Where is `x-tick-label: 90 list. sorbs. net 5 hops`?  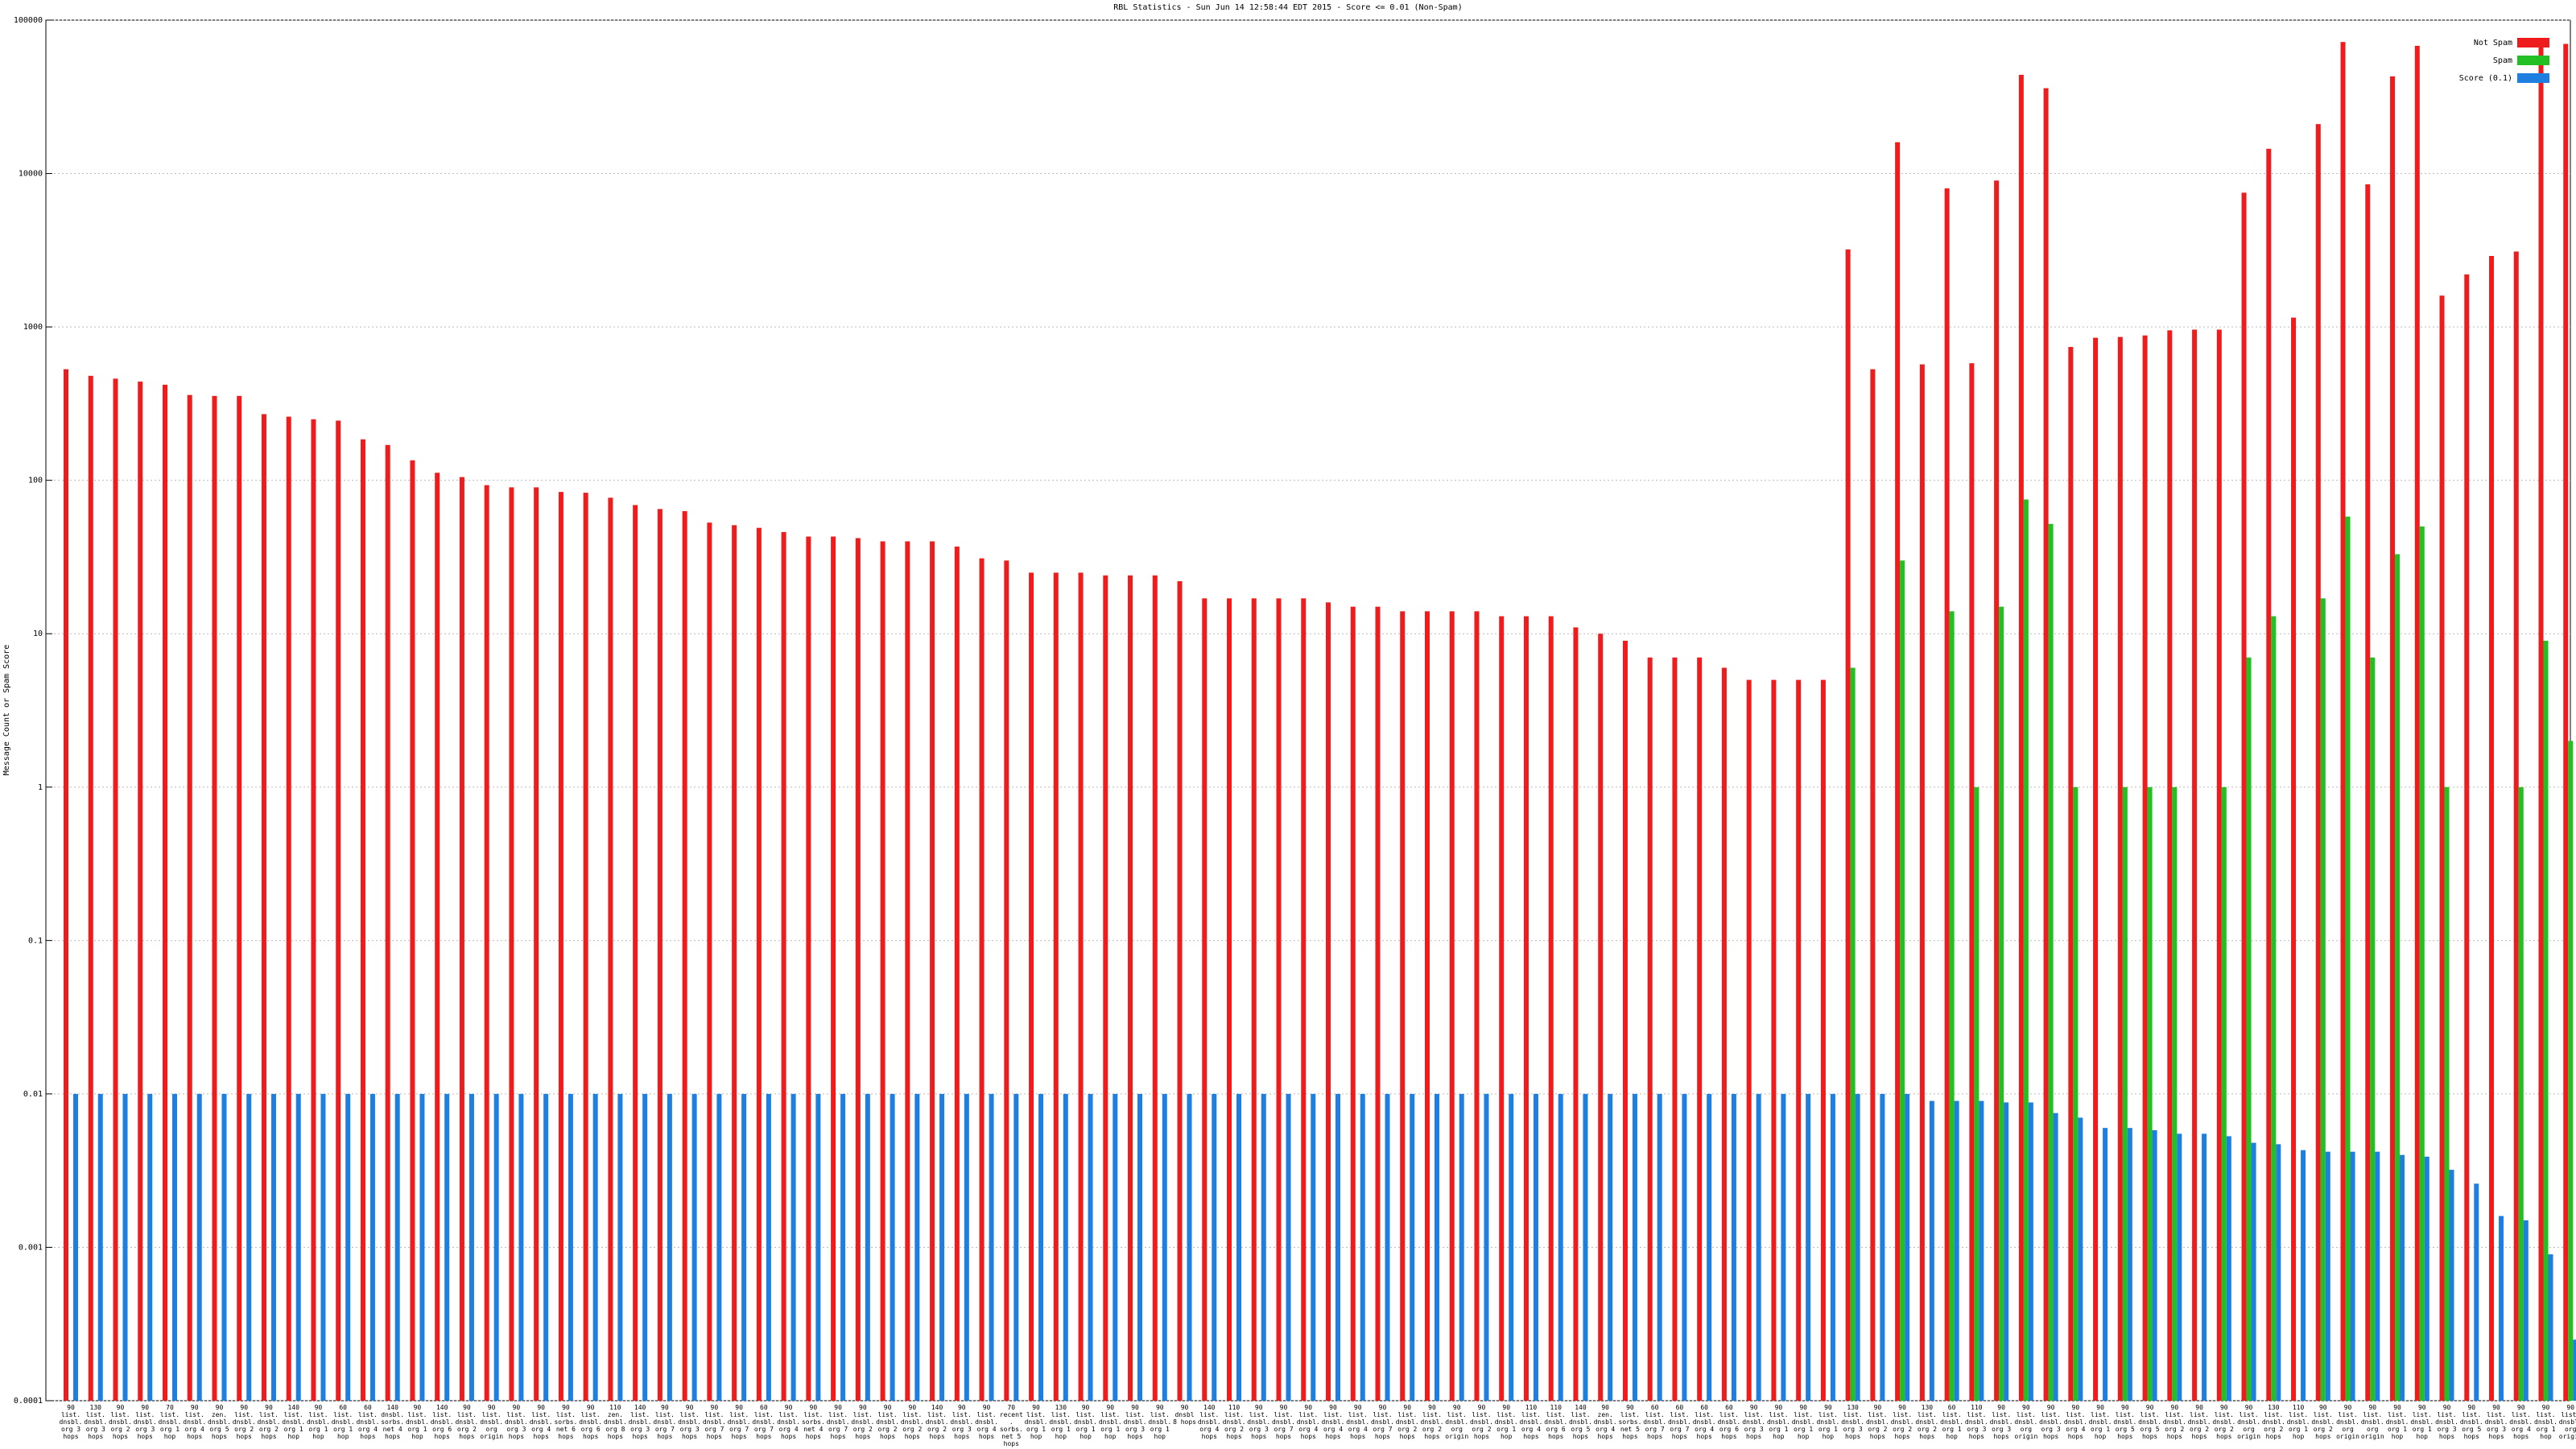 x-tick-label: 90 list. sorbs. net 5 hops is located at coordinates (1630, 1422).